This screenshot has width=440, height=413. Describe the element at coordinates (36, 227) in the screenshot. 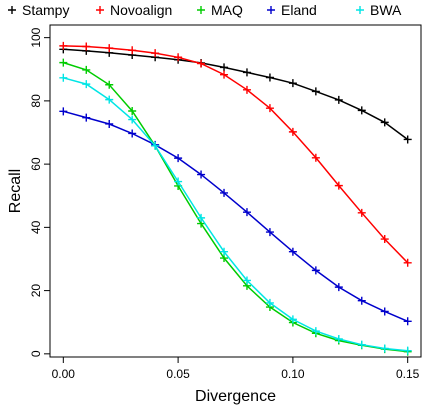

I see `y-tick-label: 40` at that location.